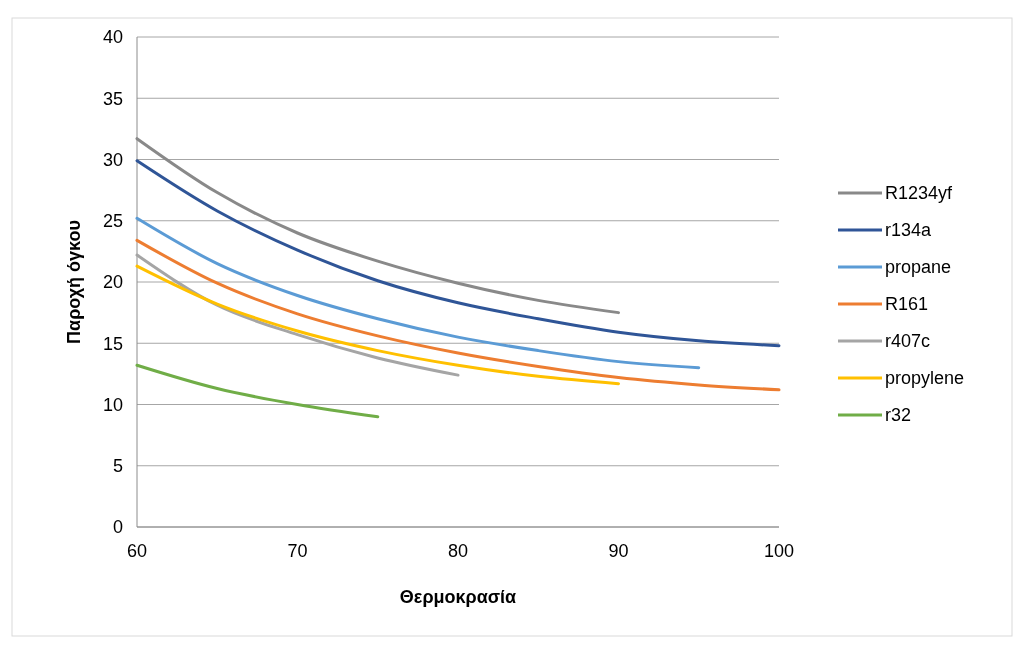 Image resolution: width=1024 pixels, height=646 pixels. Describe the element at coordinates (898, 415) in the screenshot. I see `legend-label: r32` at that location.